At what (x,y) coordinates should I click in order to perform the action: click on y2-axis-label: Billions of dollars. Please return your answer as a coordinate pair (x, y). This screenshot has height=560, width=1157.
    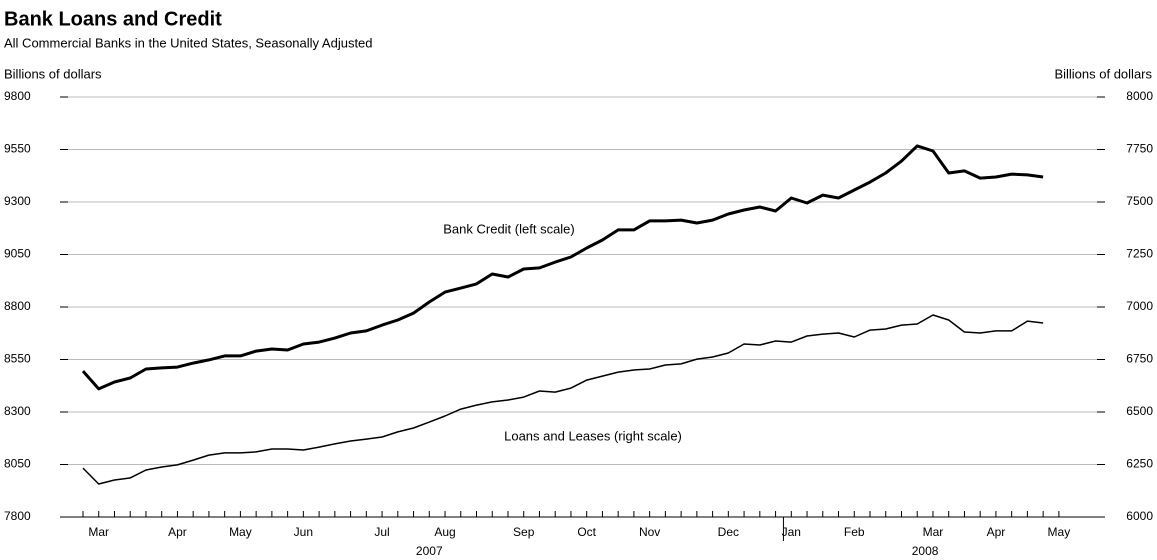
    Looking at the image, I should click on (1103, 73).